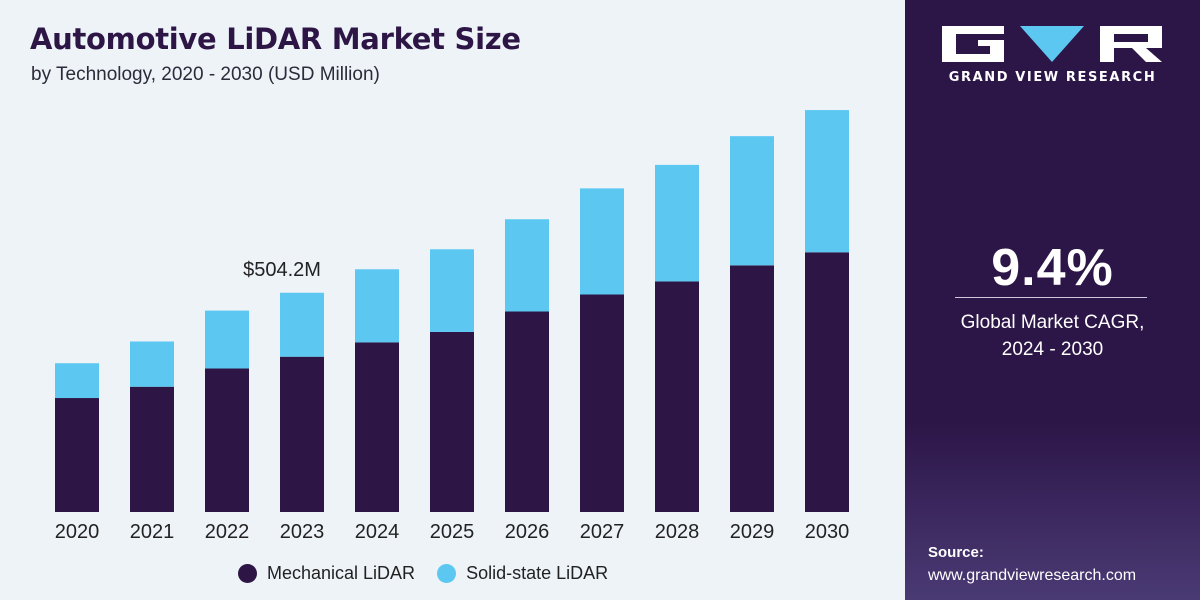 The image size is (1200, 600). I want to click on bar-solid-state-2026, so click(527, 265).